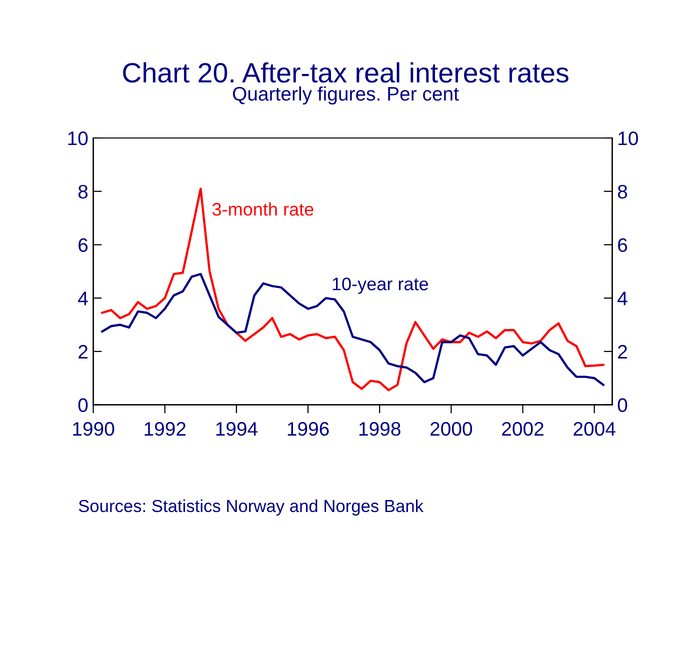 Image resolution: width=691 pixels, height=654 pixels. What do you see at coordinates (263, 209) in the screenshot?
I see `series-label: 3-month rate` at bounding box center [263, 209].